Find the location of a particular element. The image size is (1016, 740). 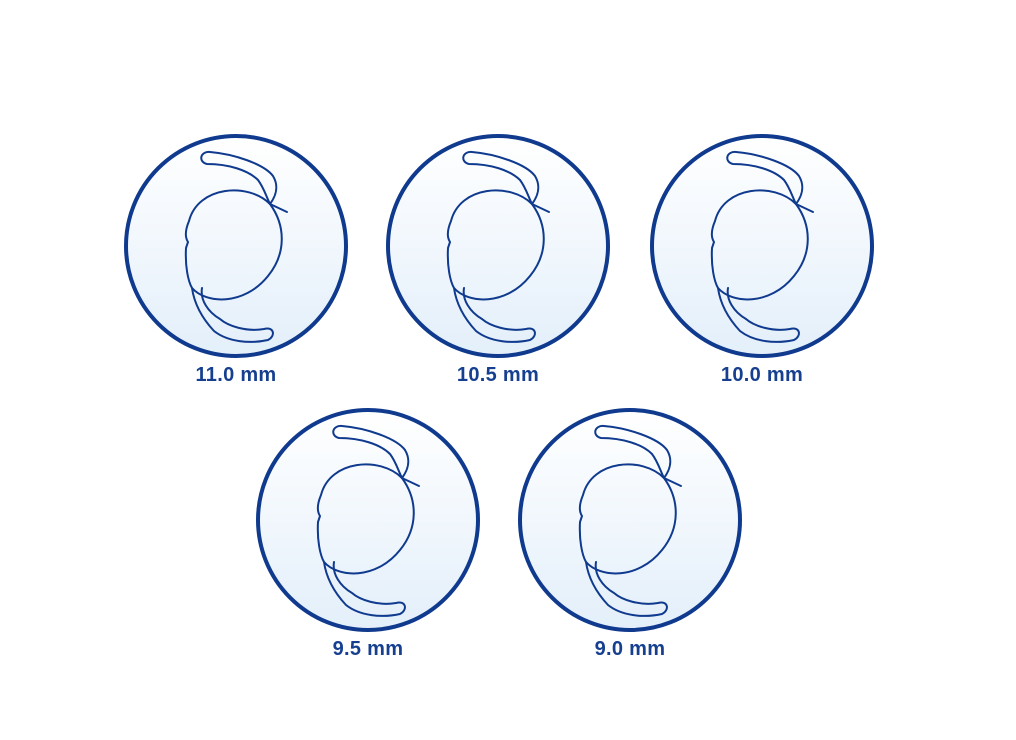

lens-item-9-0: 9.0 mm is located at coordinates (630, 540).